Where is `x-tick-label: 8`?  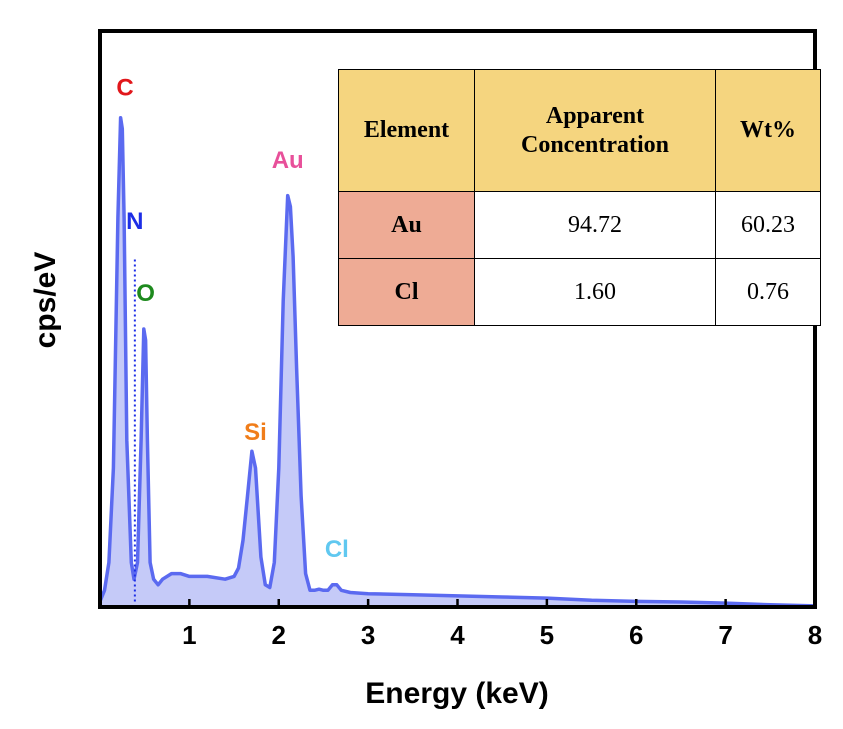
x-tick-label: 8 is located at coordinates (815, 635).